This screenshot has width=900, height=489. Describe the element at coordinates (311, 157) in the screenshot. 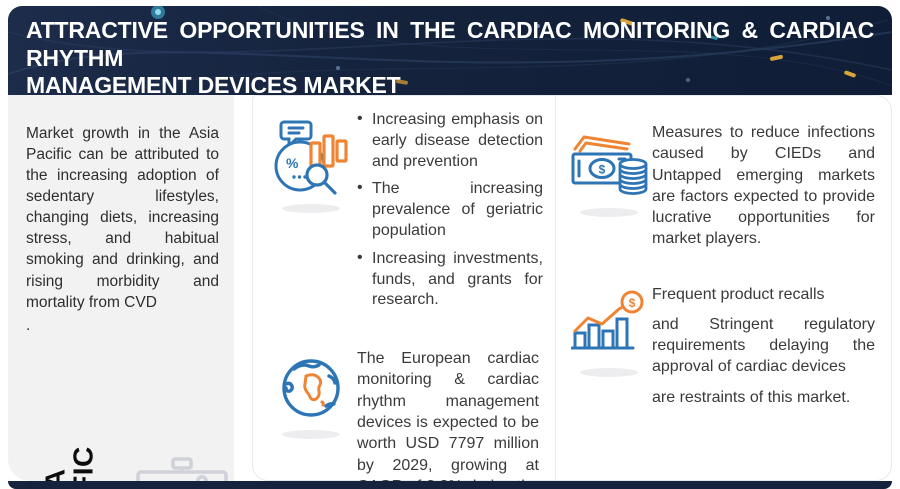

I see `analytics-percent-chart-icon: %` at that location.